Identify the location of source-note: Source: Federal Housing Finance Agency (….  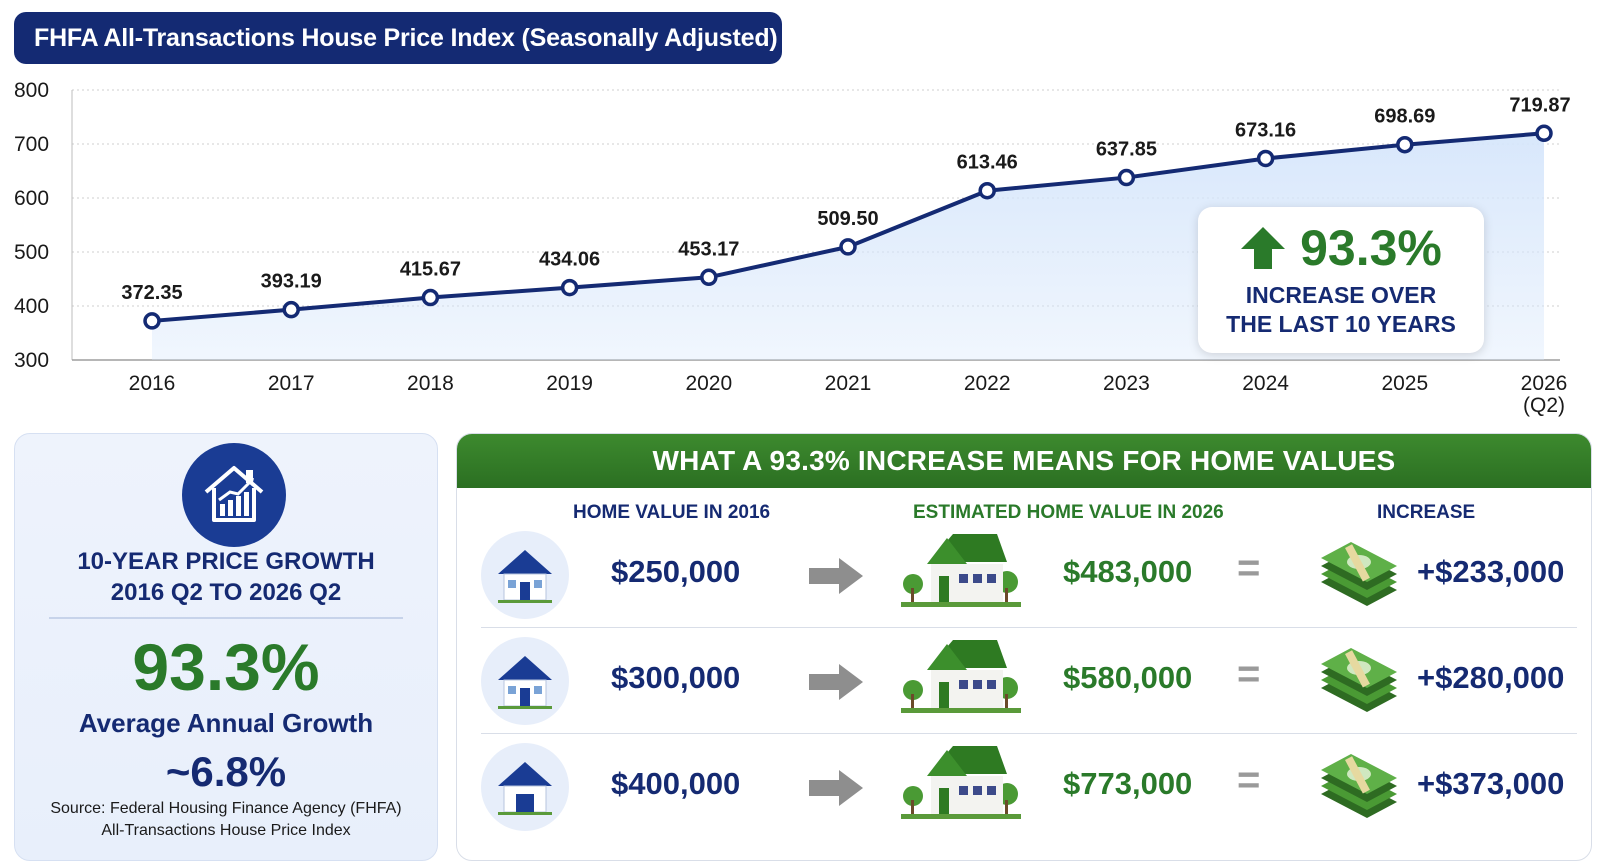
(226, 819).